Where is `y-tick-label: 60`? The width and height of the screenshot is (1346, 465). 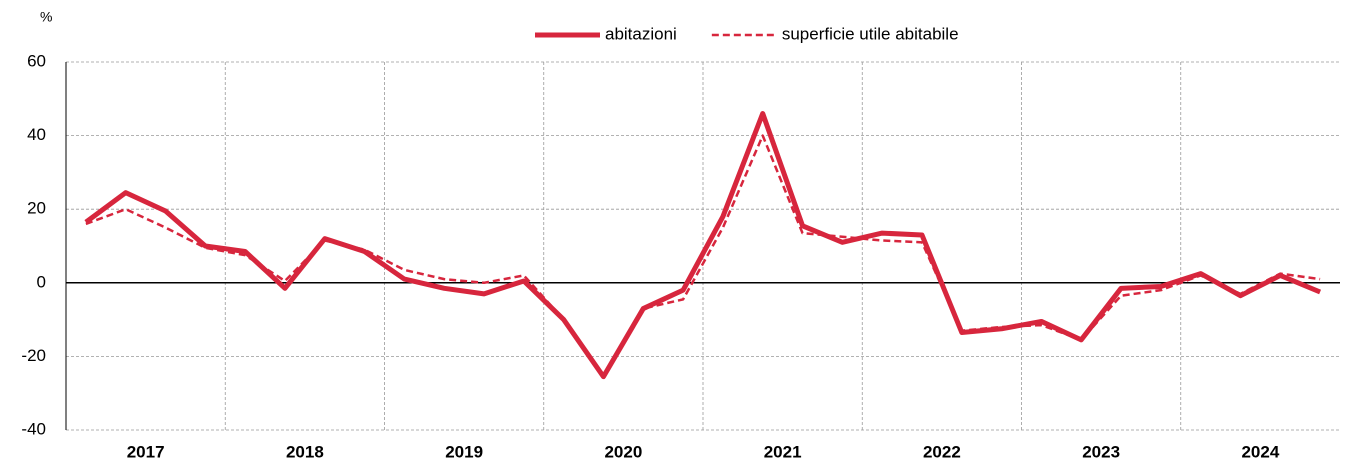
y-tick-label: 60 is located at coordinates (36, 60).